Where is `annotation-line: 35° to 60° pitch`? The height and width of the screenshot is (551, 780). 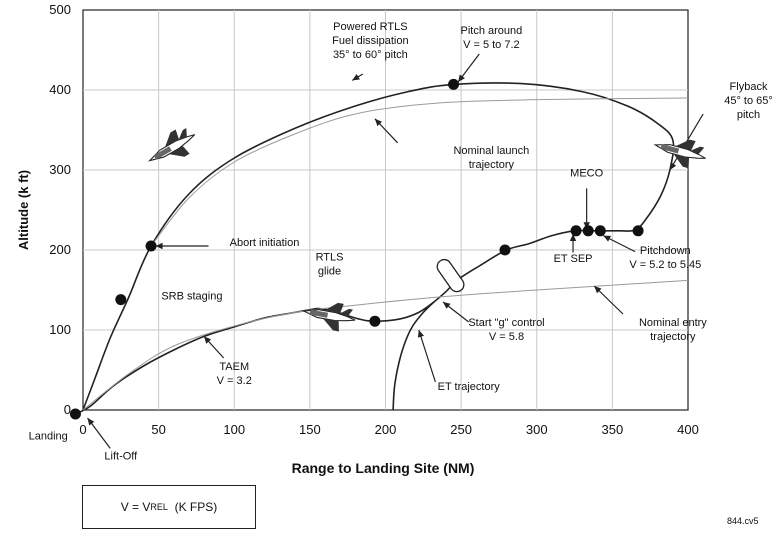 annotation-line: 35° to 60° pitch is located at coordinates (370, 55).